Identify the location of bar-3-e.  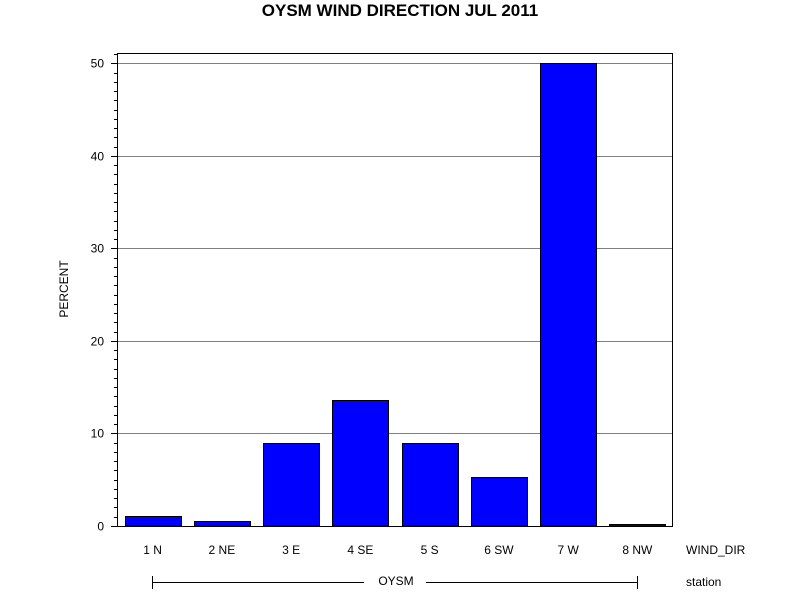
(291, 485).